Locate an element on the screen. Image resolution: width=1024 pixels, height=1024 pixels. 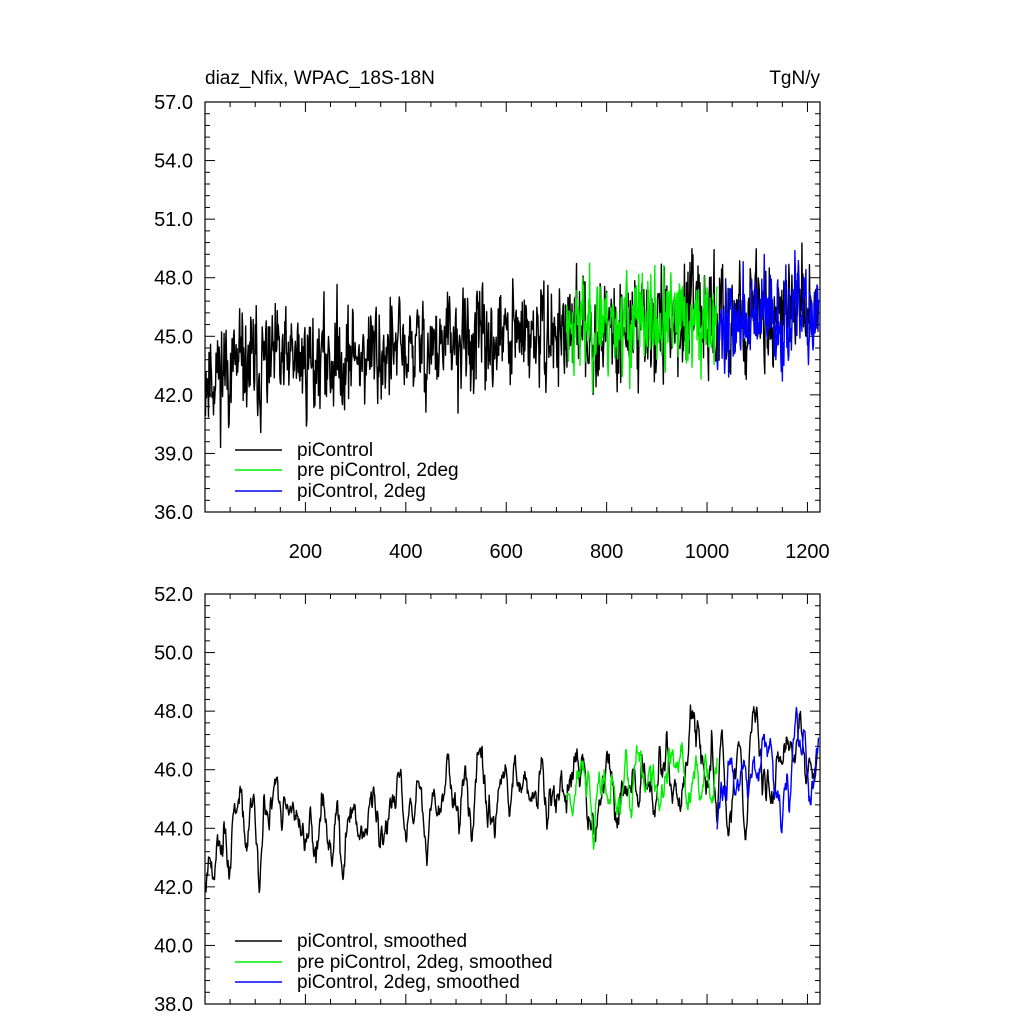
x-tick-label: 200 is located at coordinates (305, 552).